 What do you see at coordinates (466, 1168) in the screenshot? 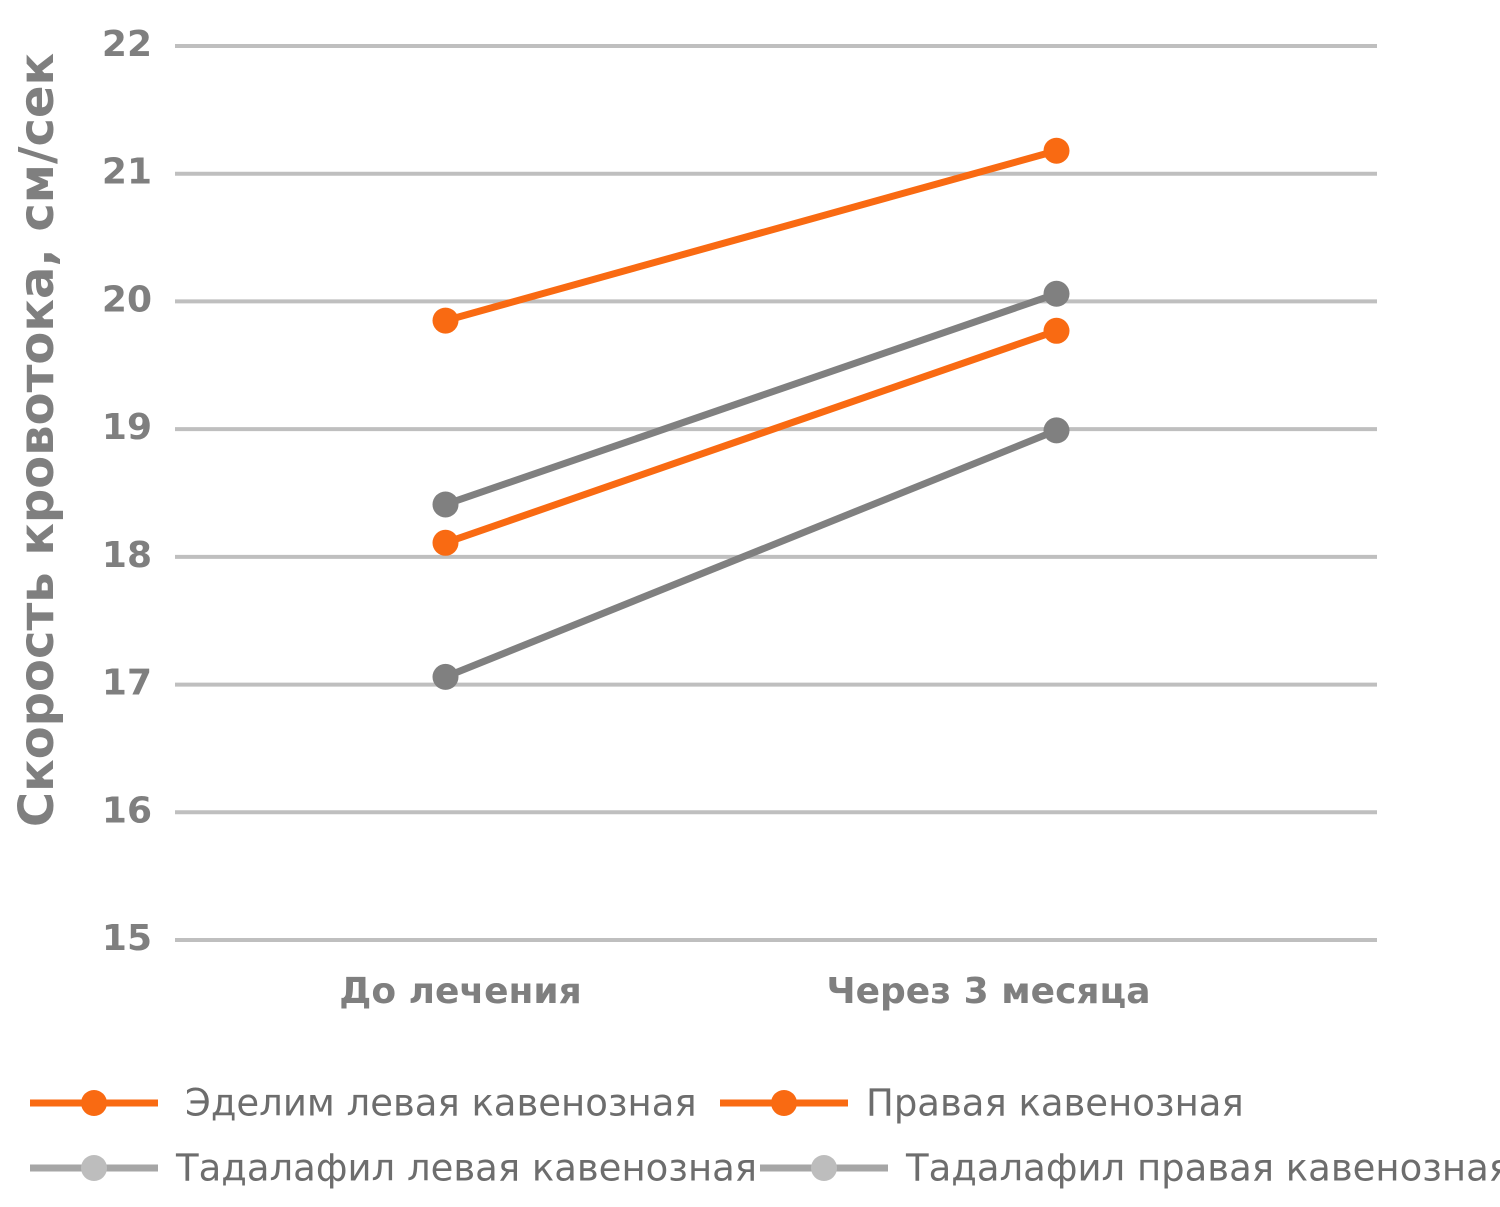
I see `legend-label: Тадалафил левая кавенозная` at bounding box center [466, 1168].